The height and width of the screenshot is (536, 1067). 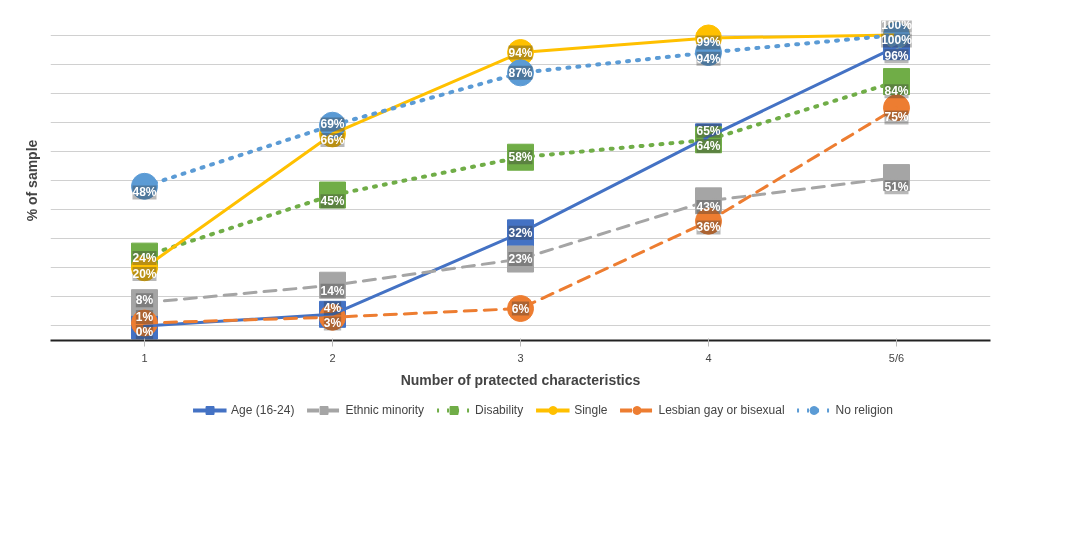 What do you see at coordinates (332, 357) in the screenshot?
I see `x-tick-label: 2` at bounding box center [332, 357].